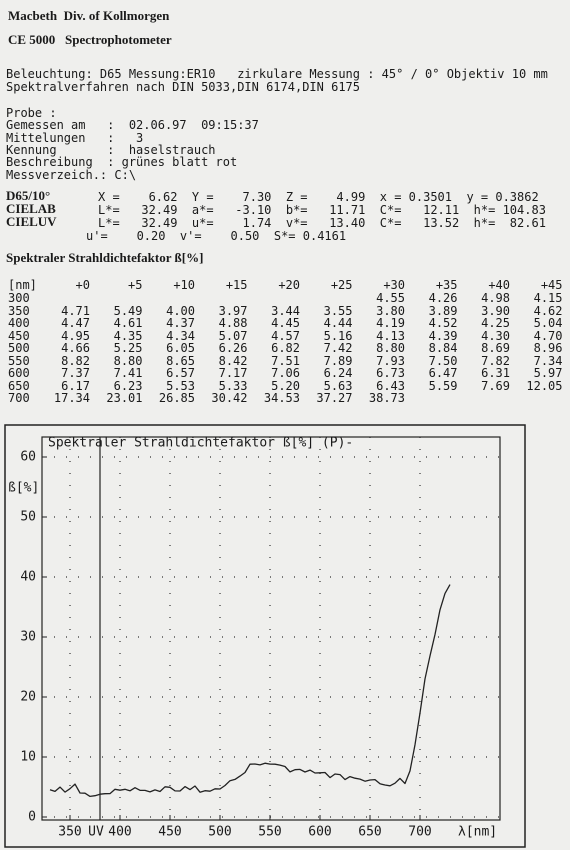  Describe the element at coordinates (269, 832) in the screenshot. I see `x-tick-label: 550` at that location.